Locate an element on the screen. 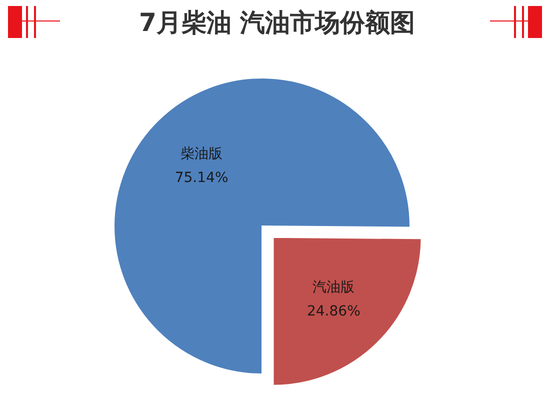  data-label: 75.14% is located at coordinates (201, 178).